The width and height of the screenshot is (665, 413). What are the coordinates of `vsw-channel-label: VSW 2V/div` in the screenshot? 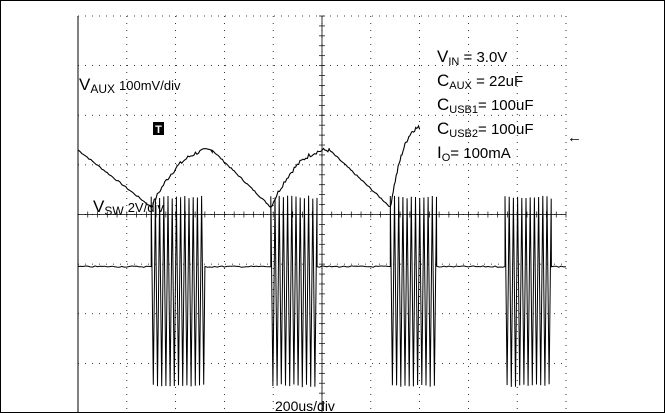 It's located at (128, 207).